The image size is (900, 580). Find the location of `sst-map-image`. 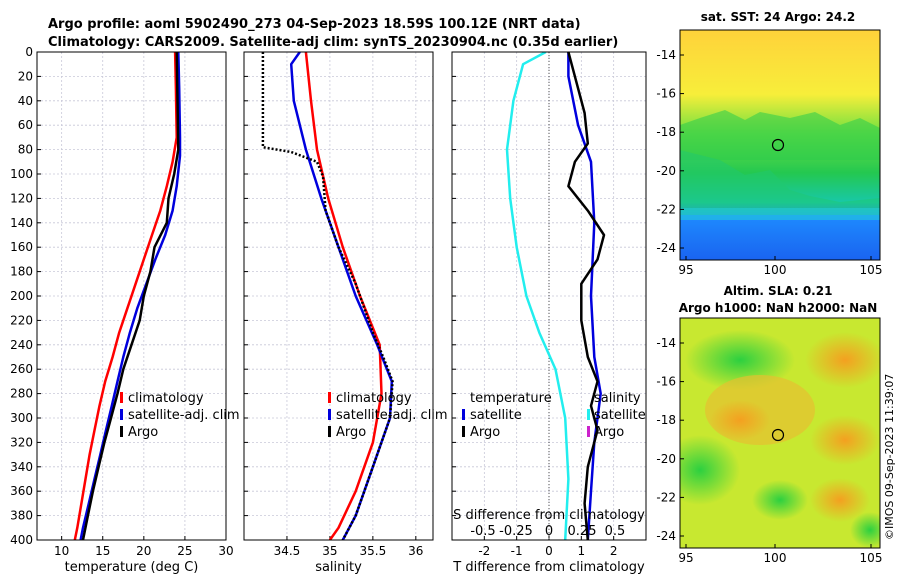

sst-map-image is located at coordinates (780, 145).